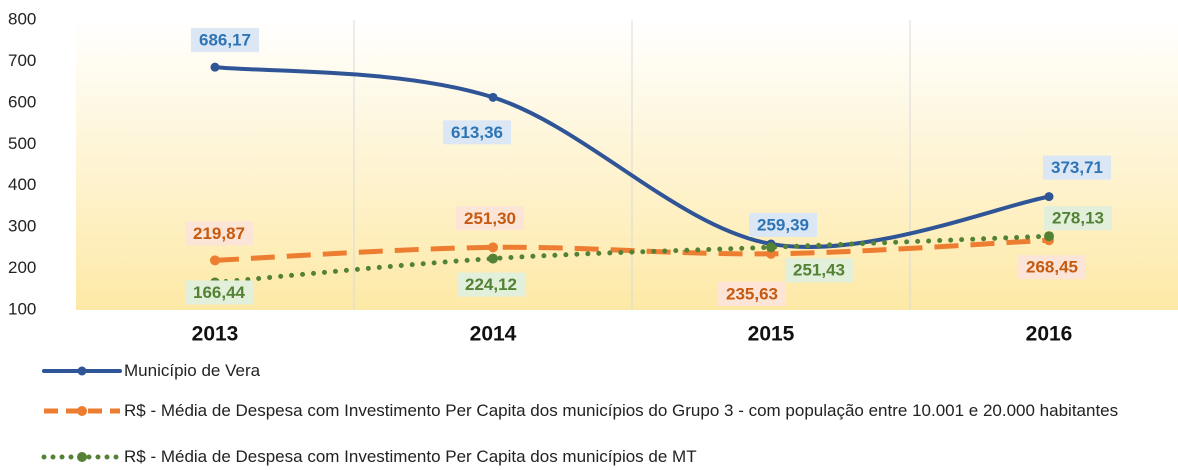  I want to click on y-tick-label: 400, so click(22, 184).